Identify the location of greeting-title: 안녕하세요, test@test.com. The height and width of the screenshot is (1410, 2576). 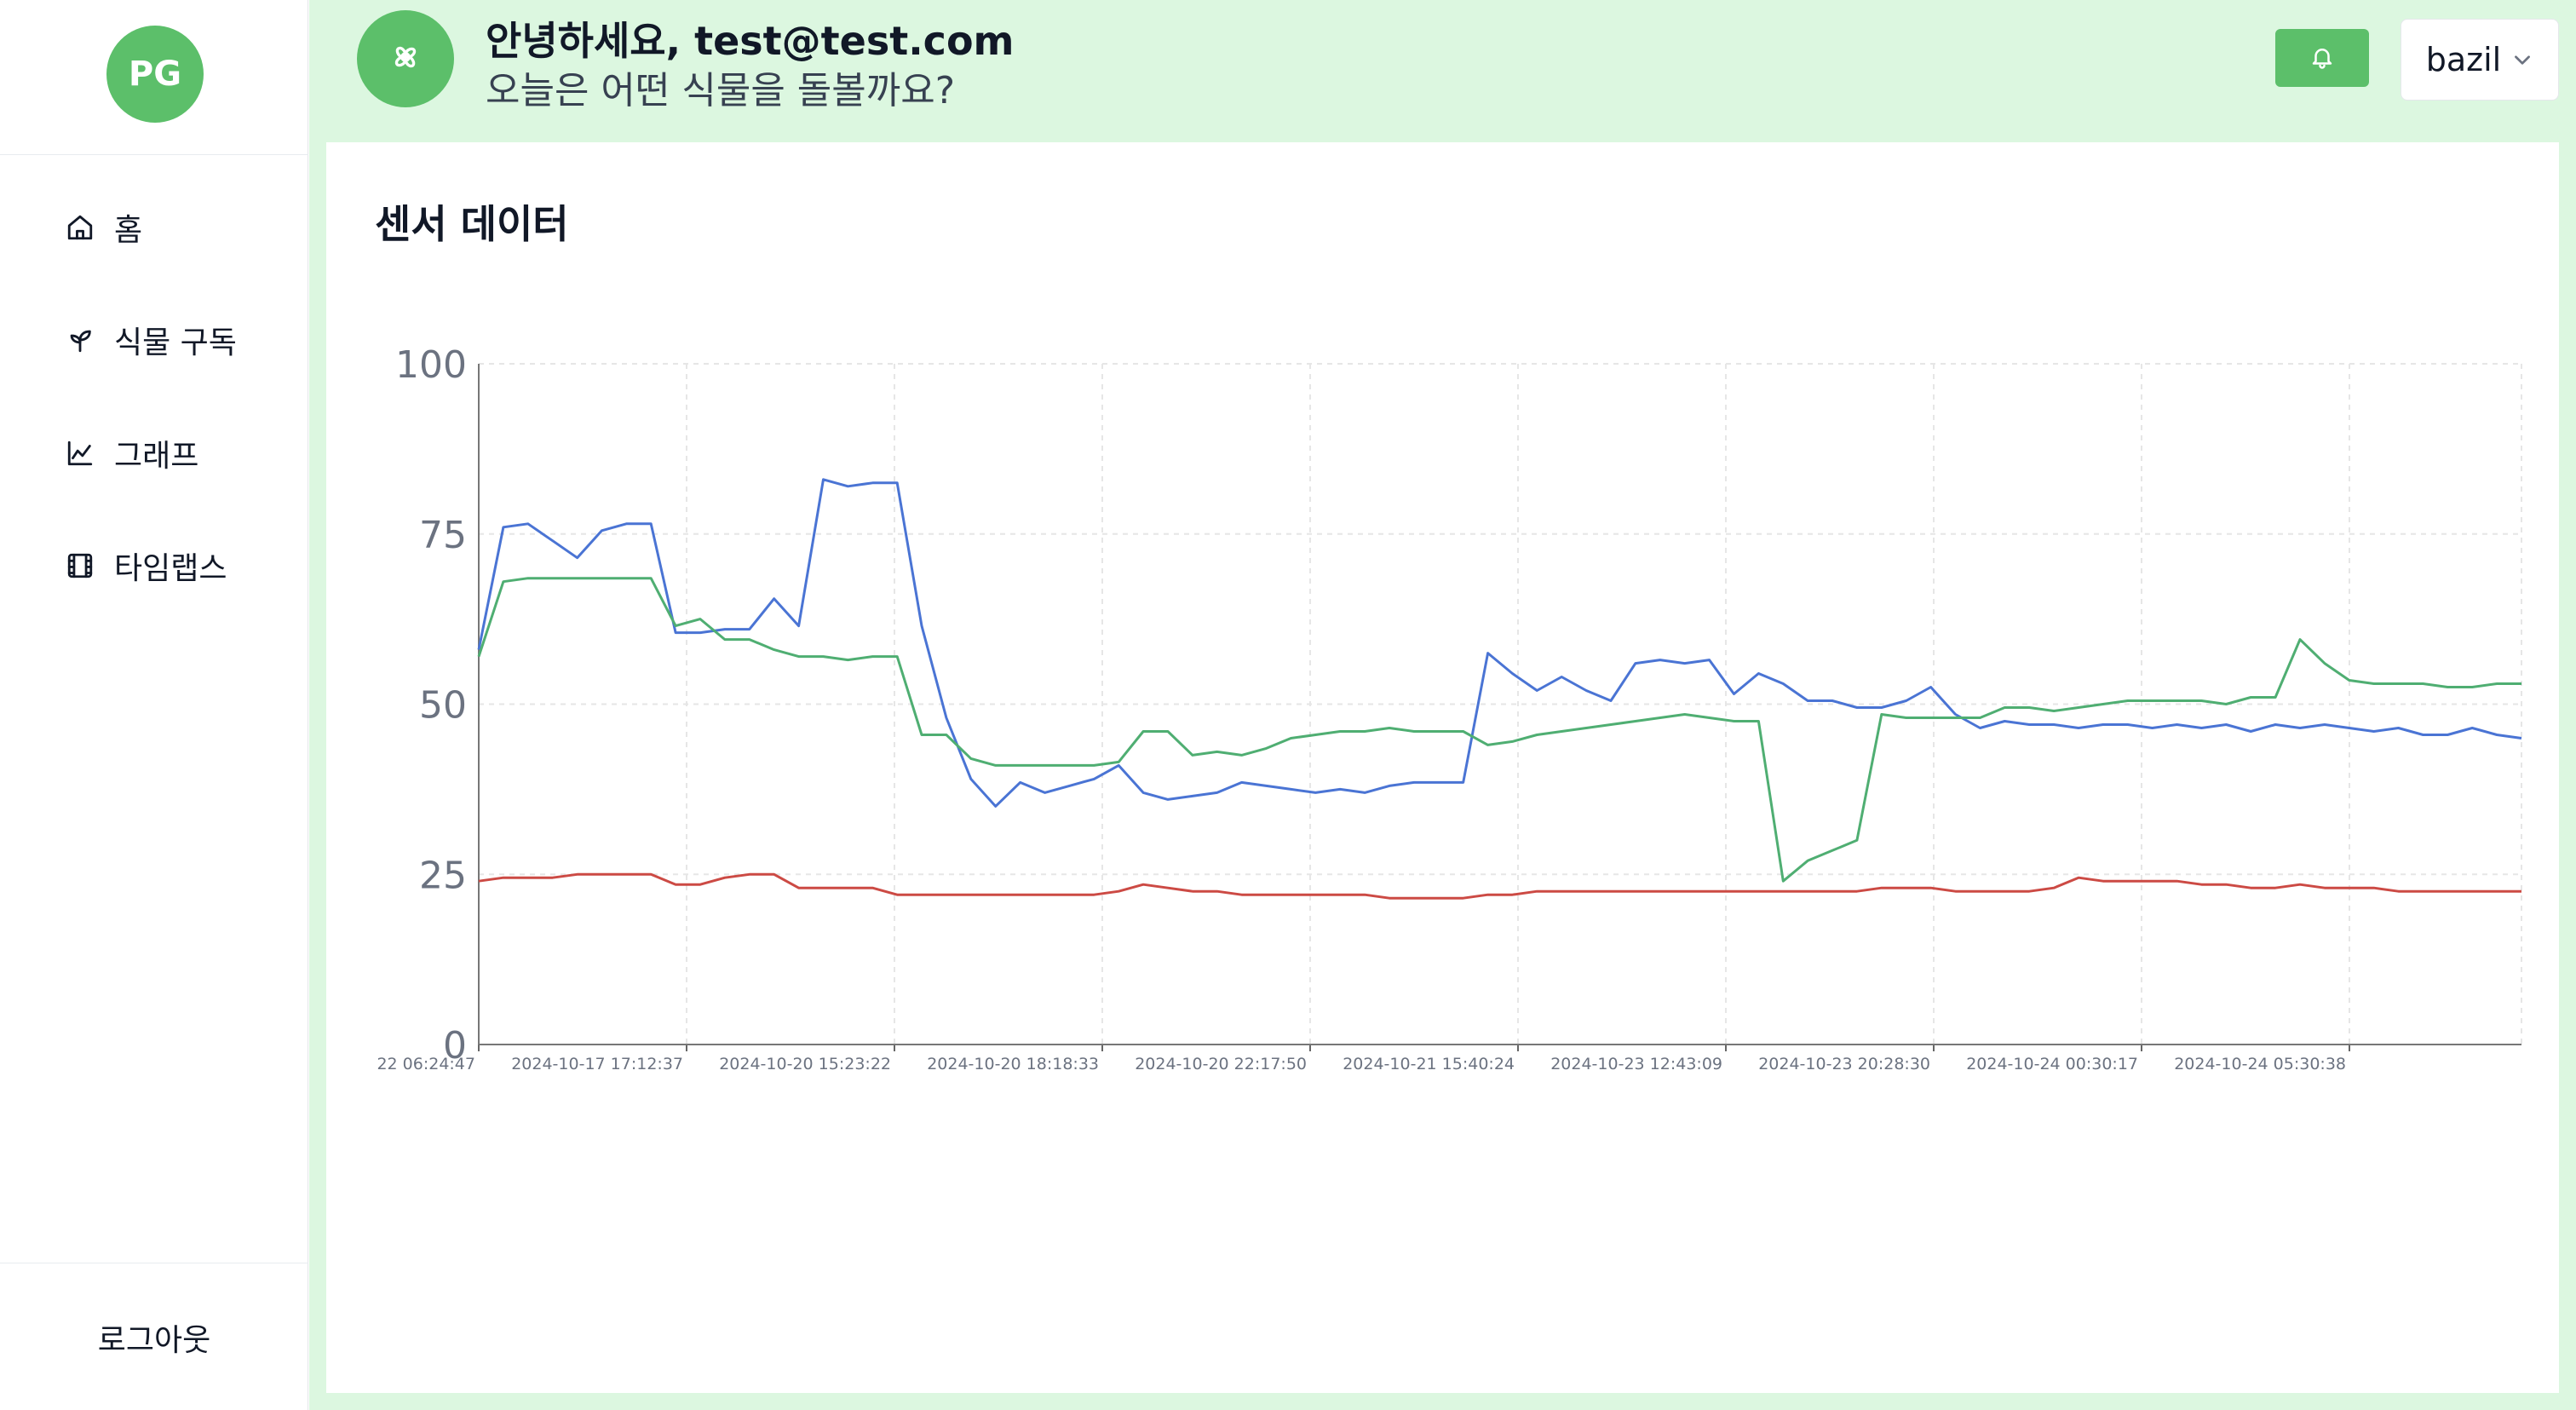
(751, 41).